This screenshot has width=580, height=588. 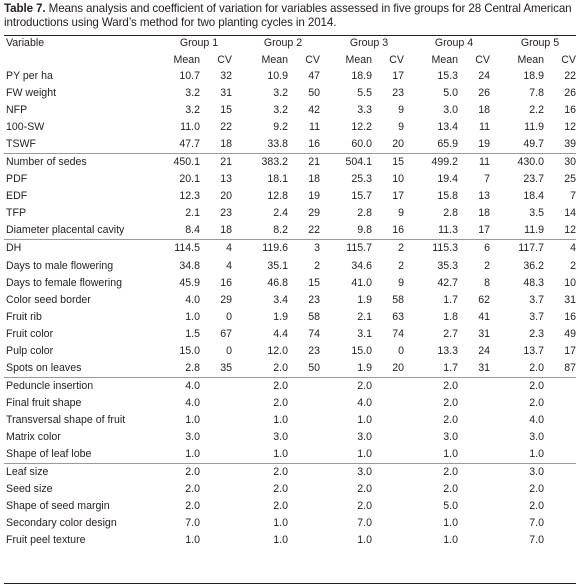 I want to click on mean-cell: 13.4, so click(x=447, y=127).